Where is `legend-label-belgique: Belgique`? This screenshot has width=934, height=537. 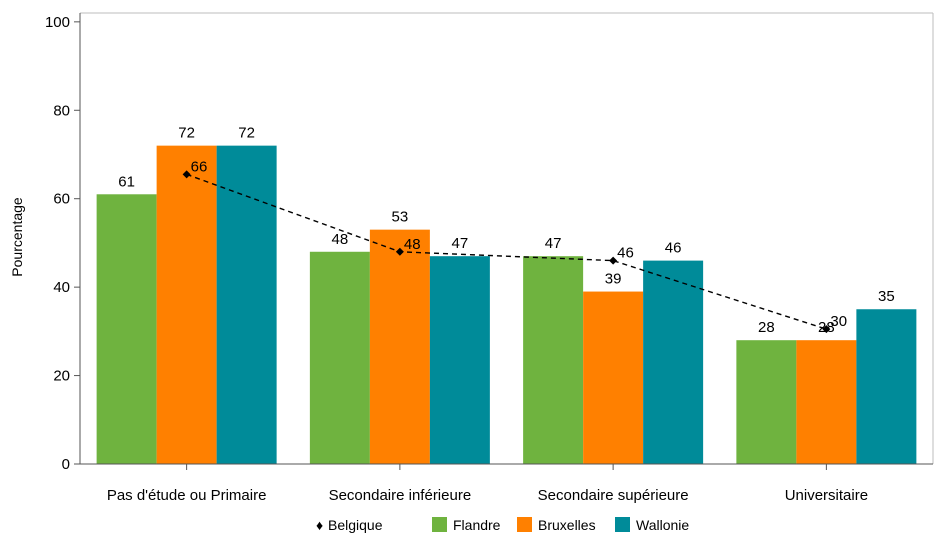 legend-label-belgique: Belgique is located at coordinates (355, 525).